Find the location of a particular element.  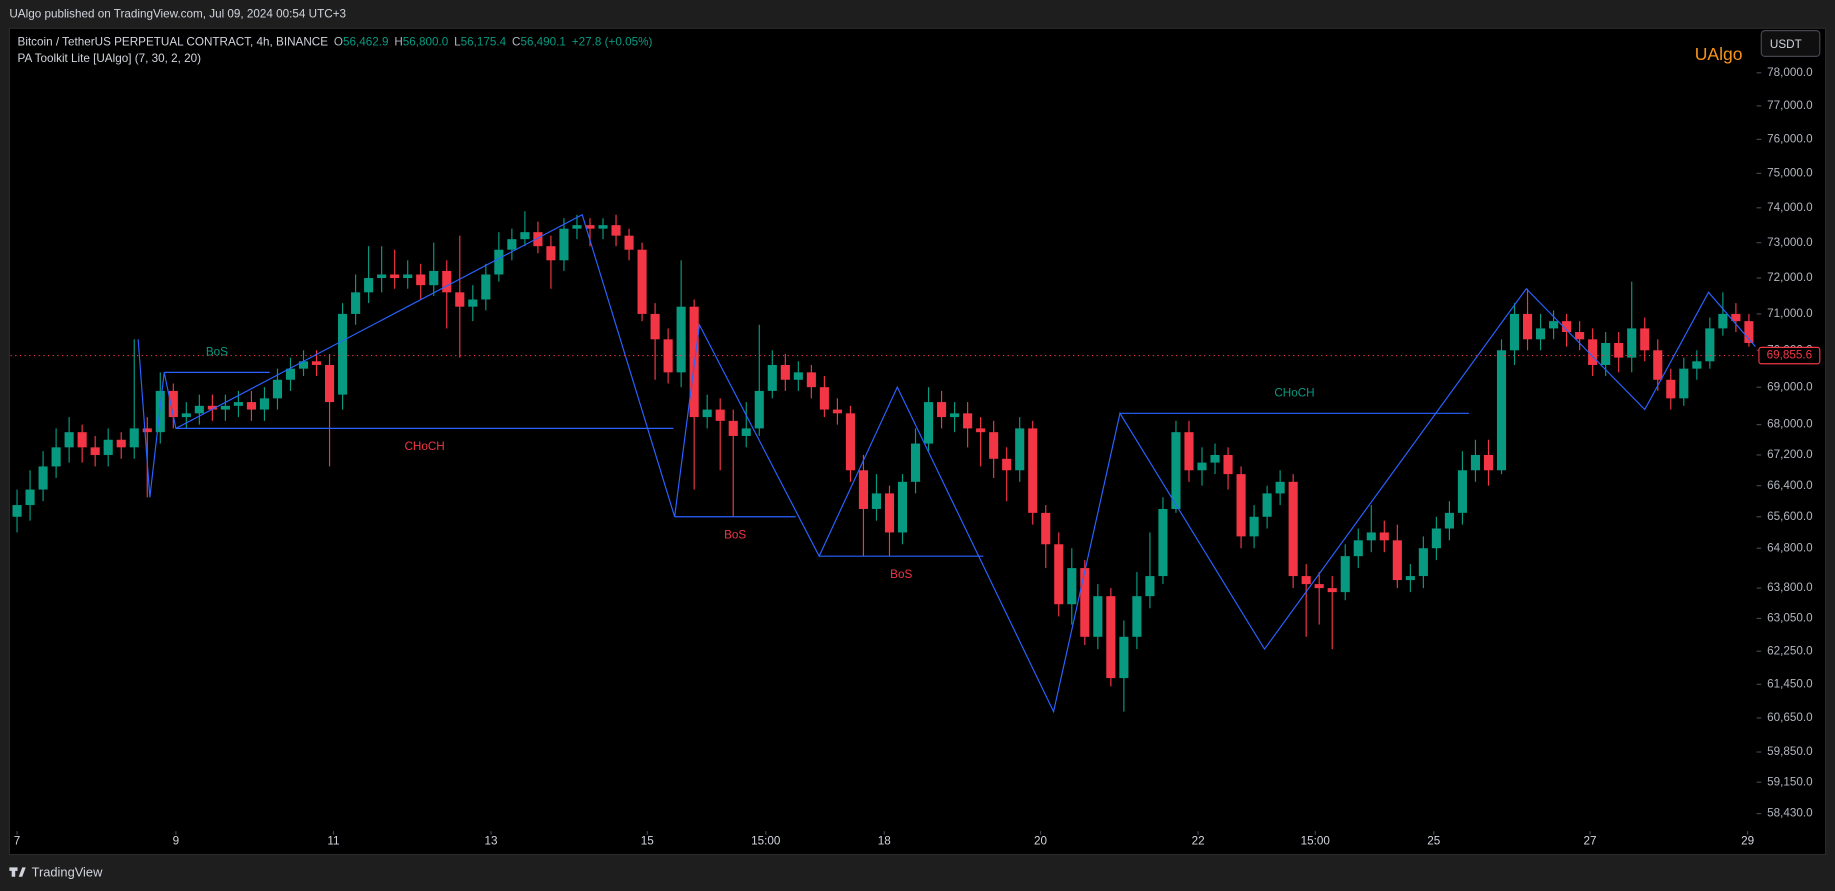

y-tick-label: 65,600.0 is located at coordinates (1790, 516).